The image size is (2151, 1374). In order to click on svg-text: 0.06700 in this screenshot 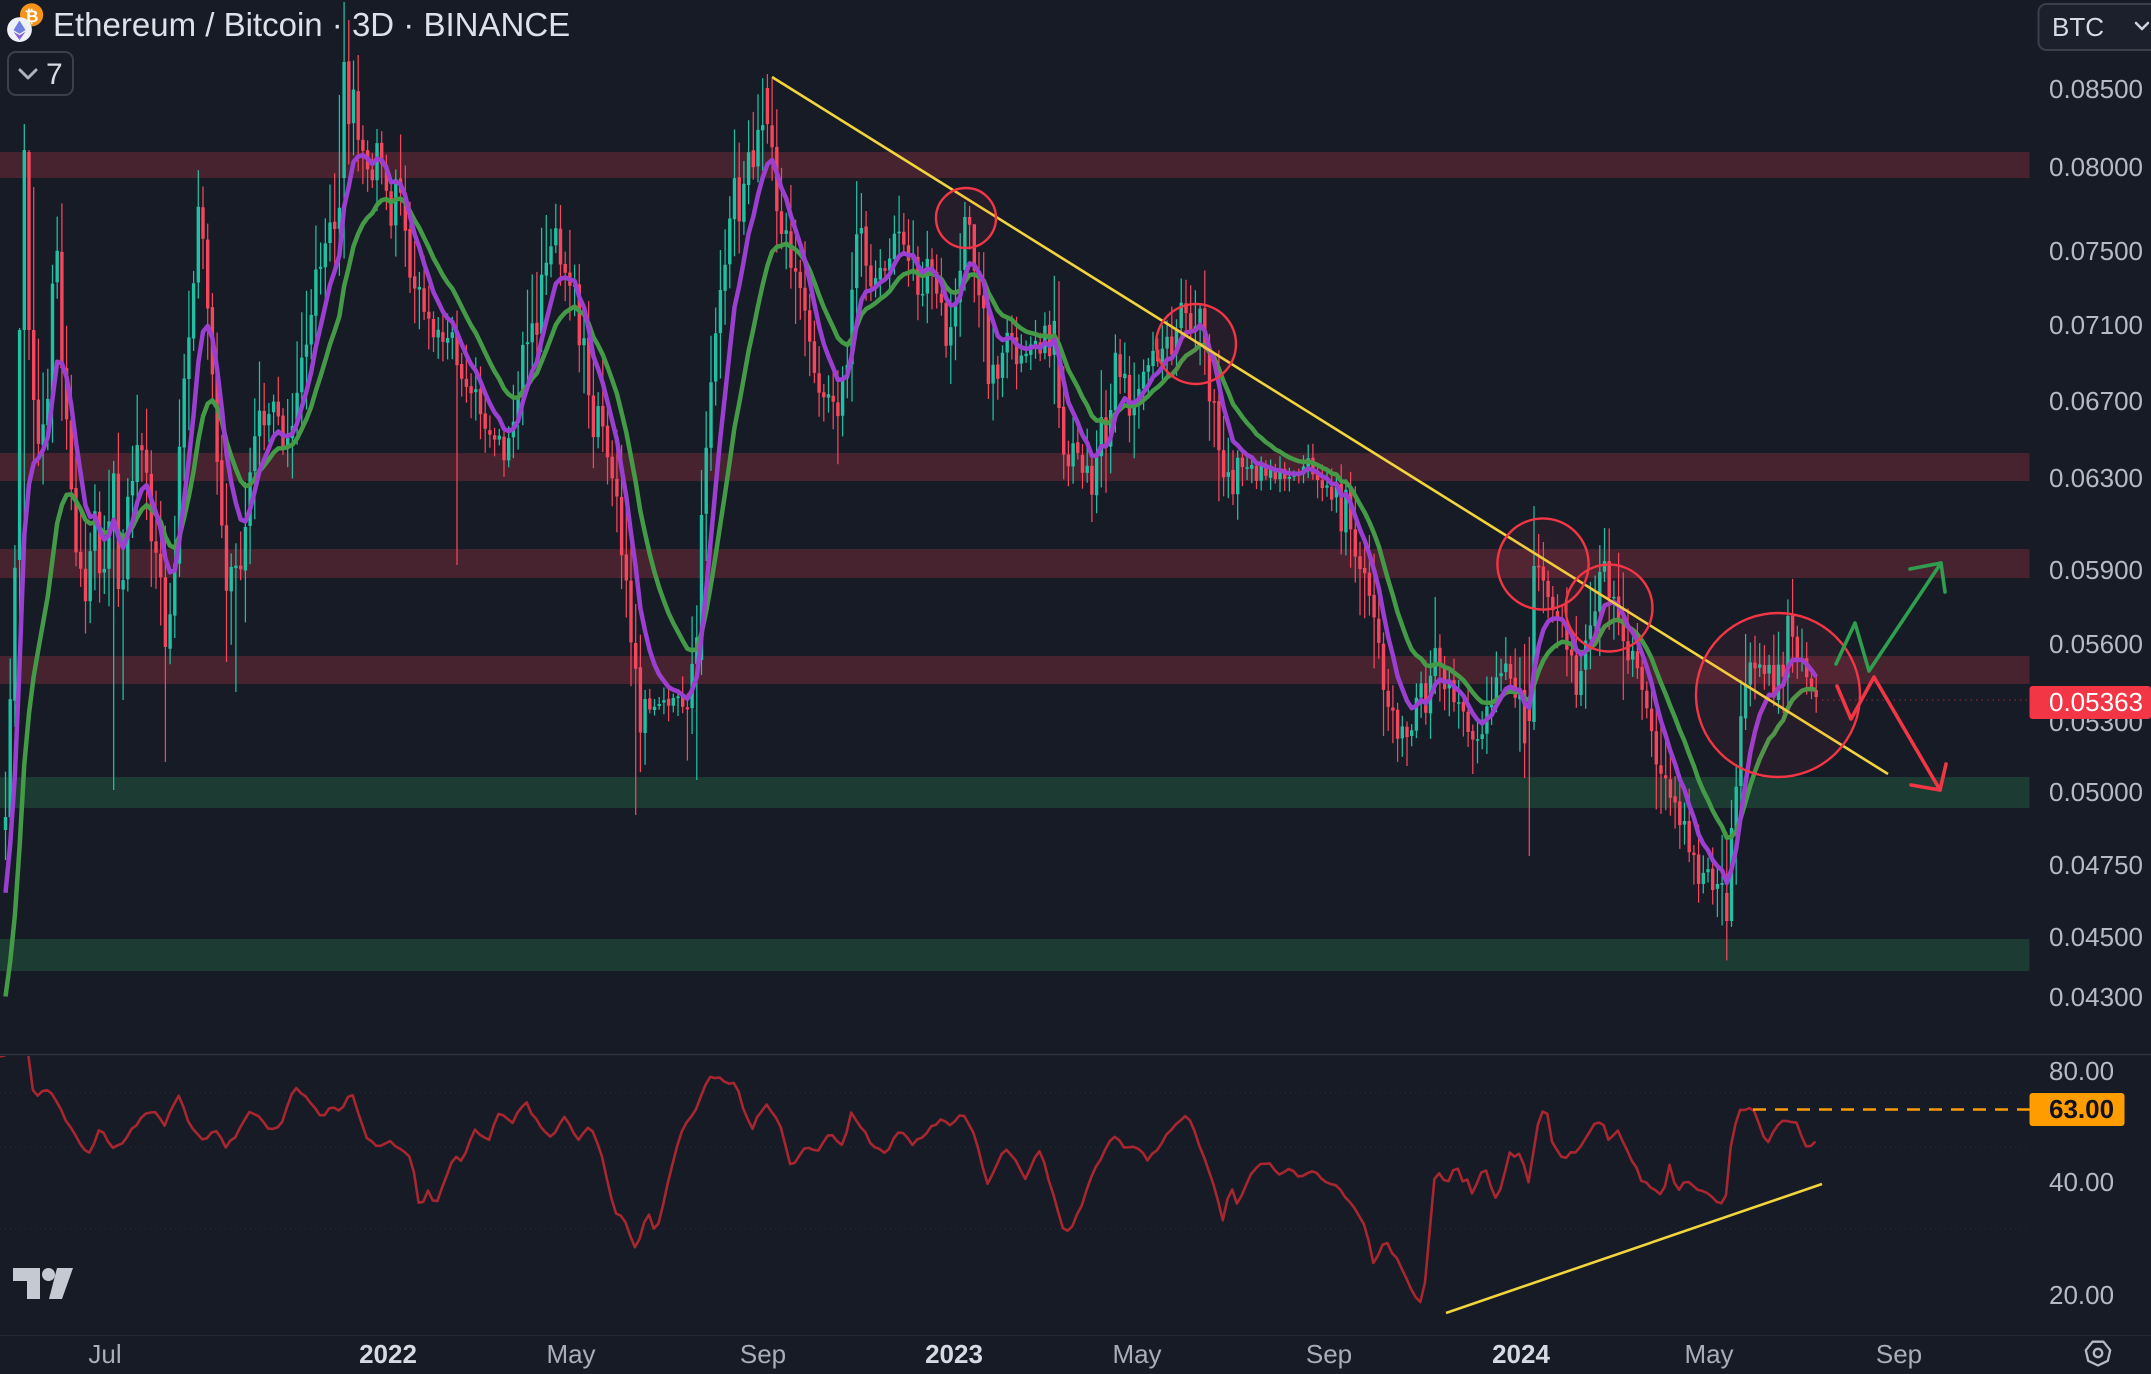, I will do `click(2096, 401)`.